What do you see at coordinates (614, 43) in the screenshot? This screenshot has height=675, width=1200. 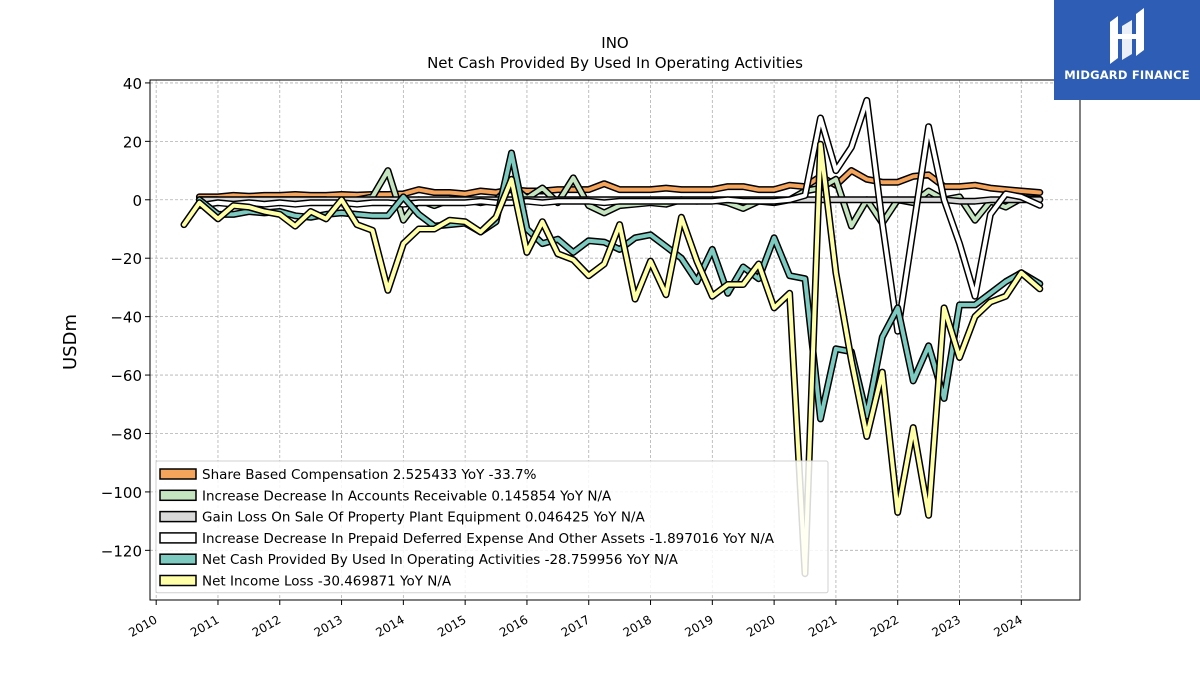 I see `chart-title: INO` at bounding box center [614, 43].